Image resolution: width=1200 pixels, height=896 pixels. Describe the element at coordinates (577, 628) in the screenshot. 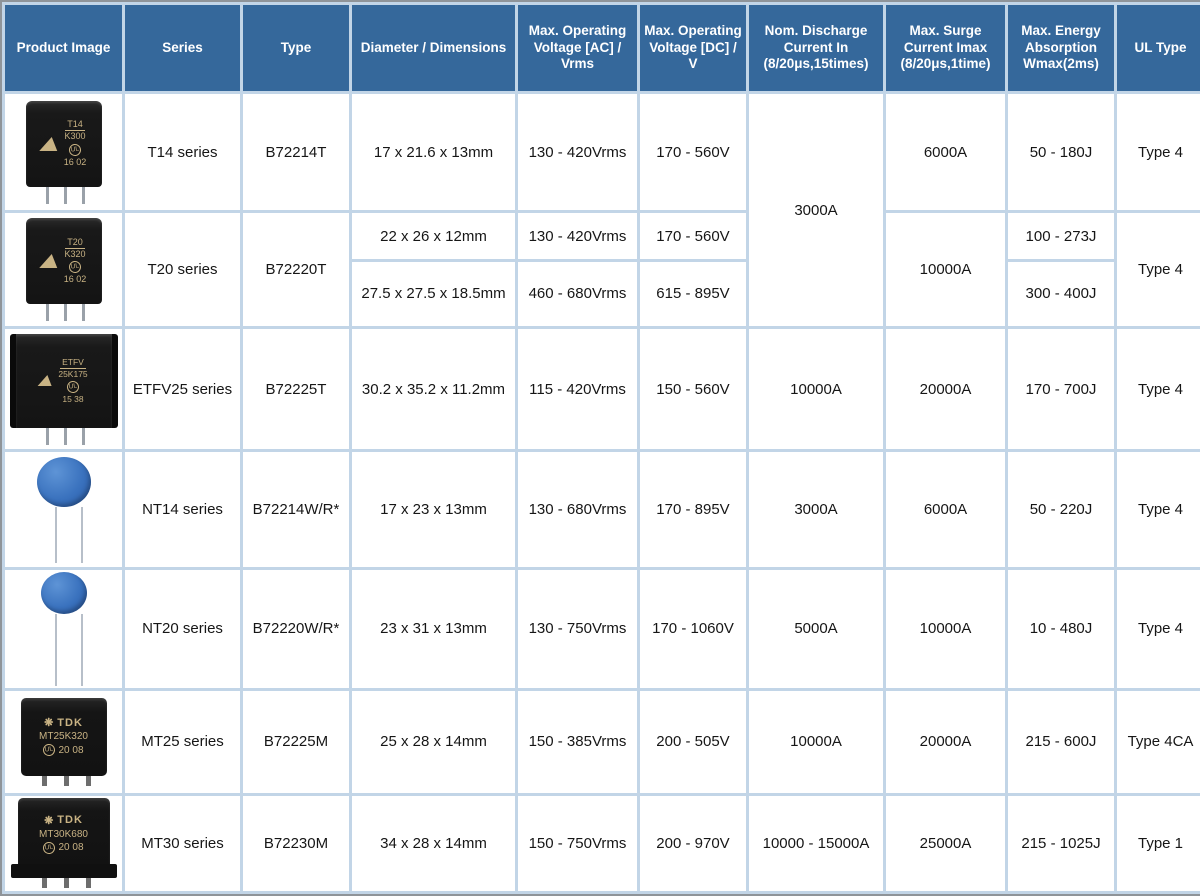

I see `cell-nt20-vac: 130 - 750Vrms` at that location.